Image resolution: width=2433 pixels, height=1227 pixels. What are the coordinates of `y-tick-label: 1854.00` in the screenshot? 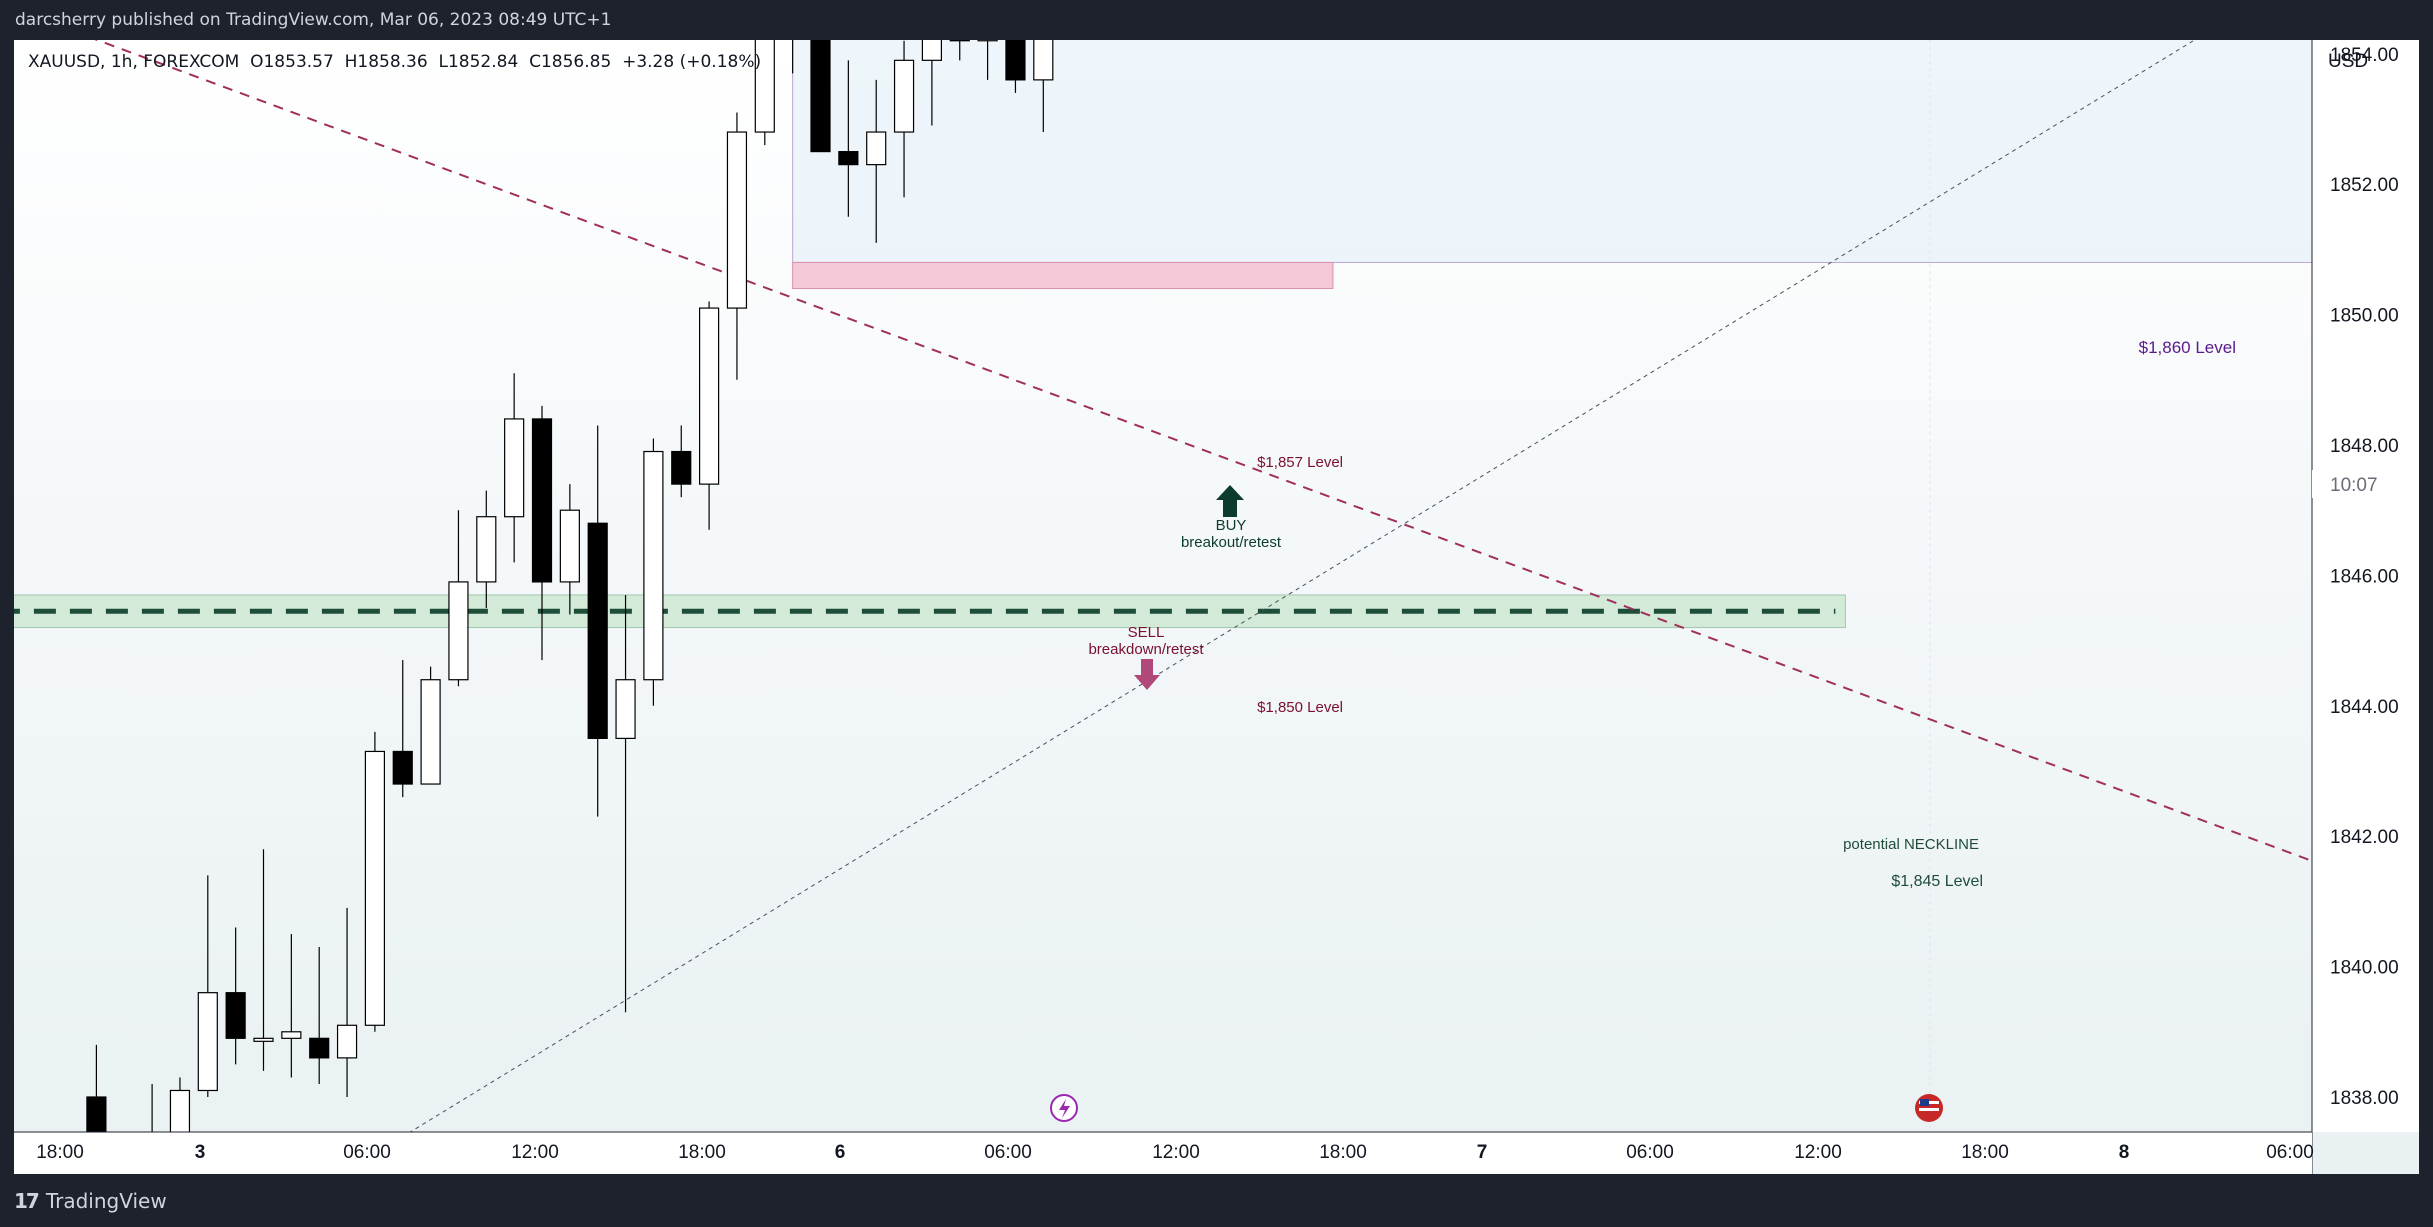 It's located at (2364, 55).